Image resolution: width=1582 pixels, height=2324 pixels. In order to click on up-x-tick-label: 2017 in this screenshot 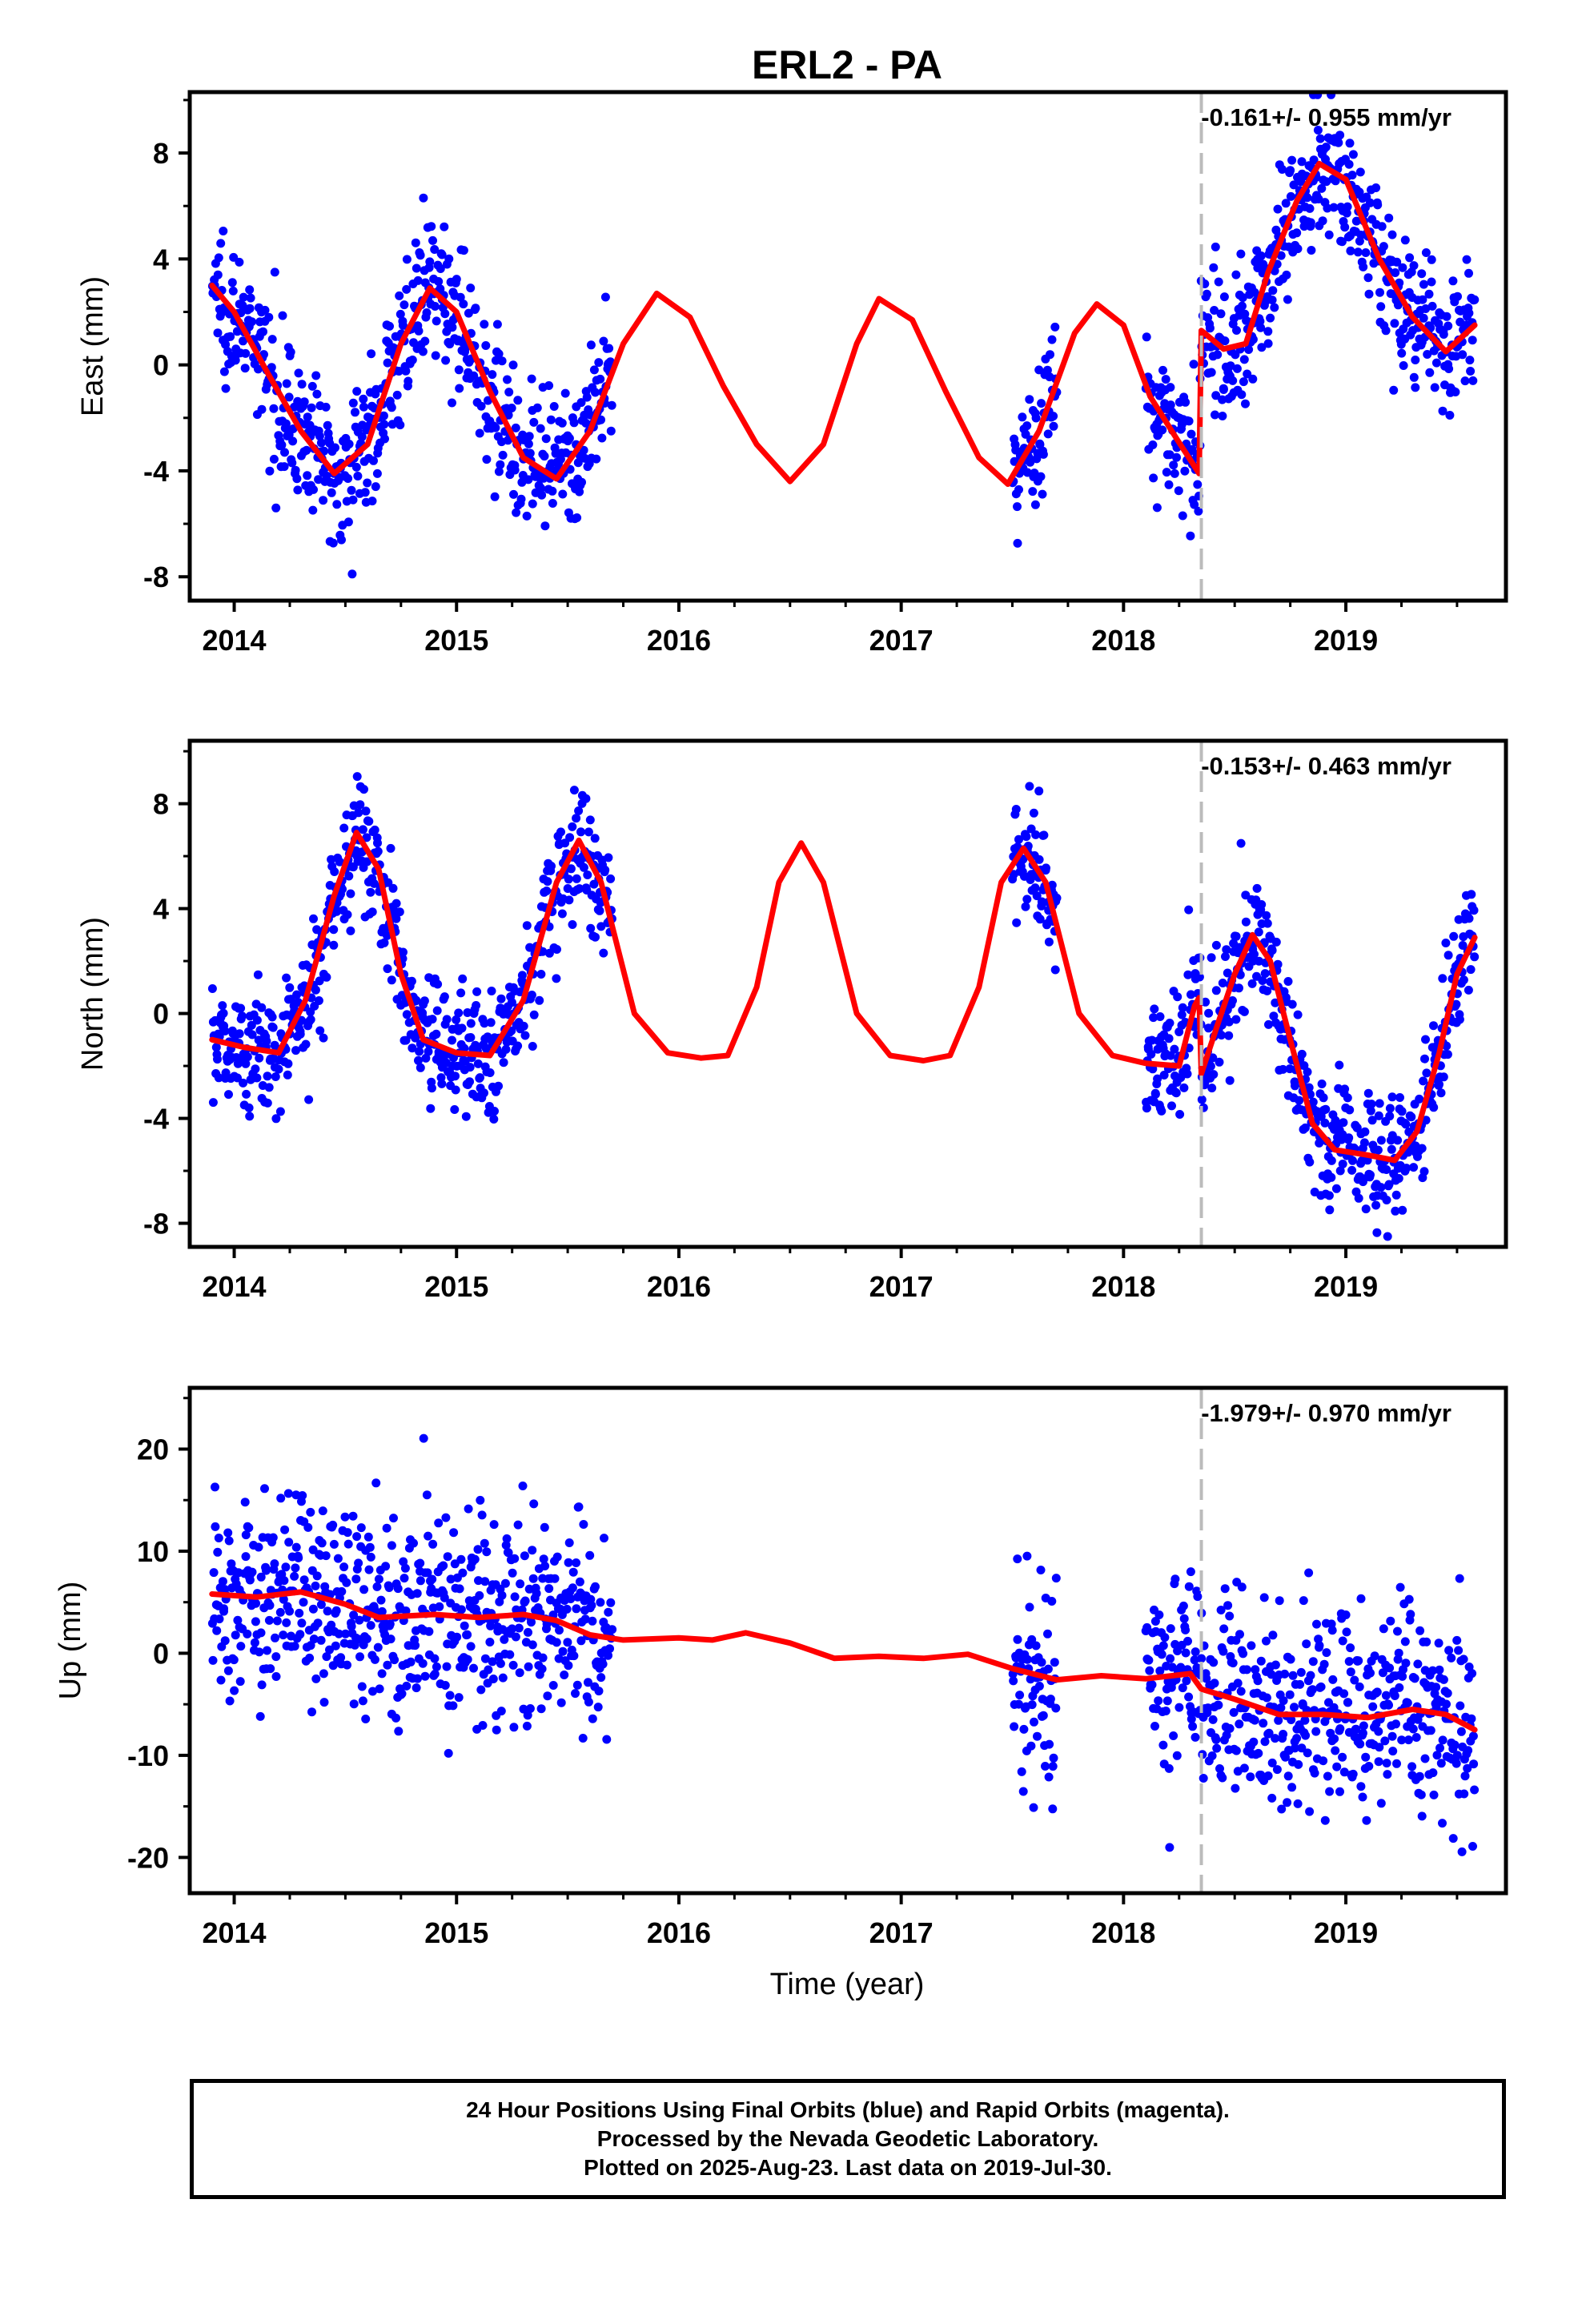, I will do `click(902, 1932)`.